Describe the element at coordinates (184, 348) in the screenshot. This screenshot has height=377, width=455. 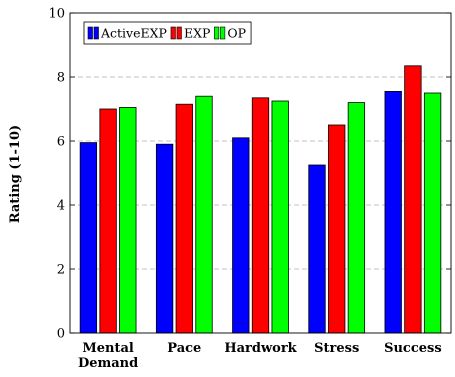
I see `x-category-label: Pace` at that location.